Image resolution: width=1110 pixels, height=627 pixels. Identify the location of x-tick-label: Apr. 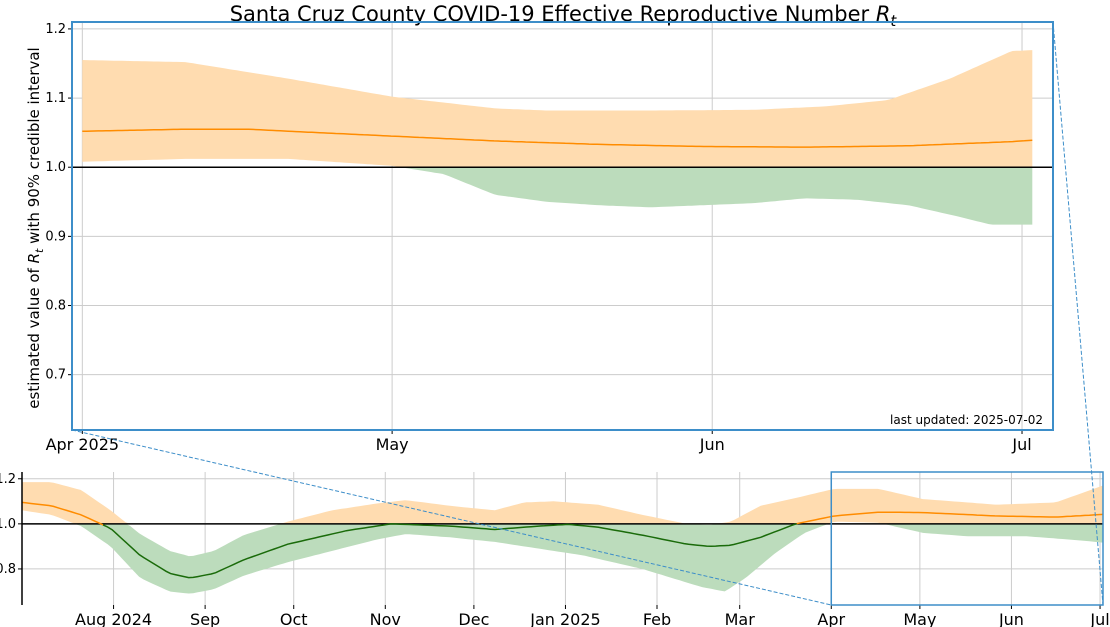
(831, 618).